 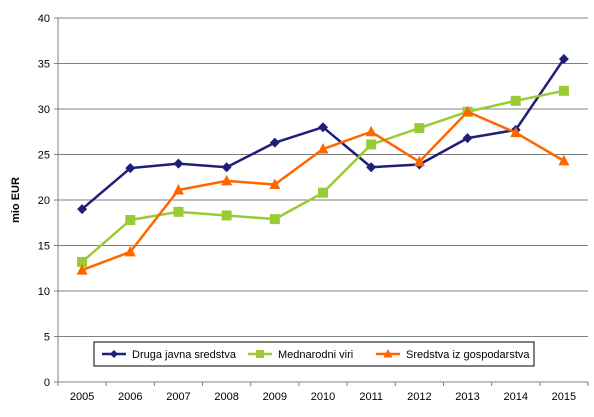 What do you see at coordinates (44, 201) in the screenshot?
I see `y-tick-label: 20` at bounding box center [44, 201].